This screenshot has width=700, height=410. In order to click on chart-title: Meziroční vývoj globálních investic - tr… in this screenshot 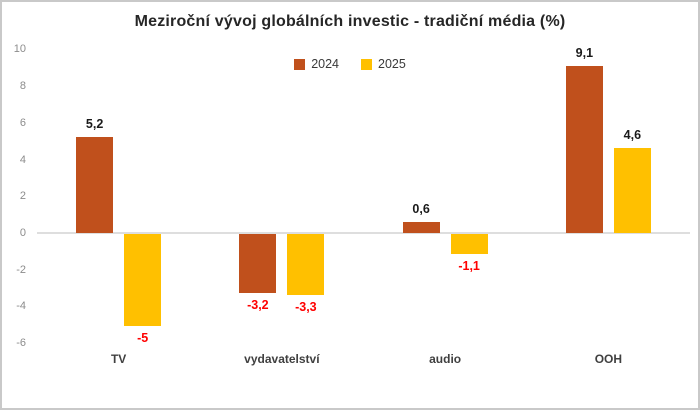, I will do `click(350, 21)`.